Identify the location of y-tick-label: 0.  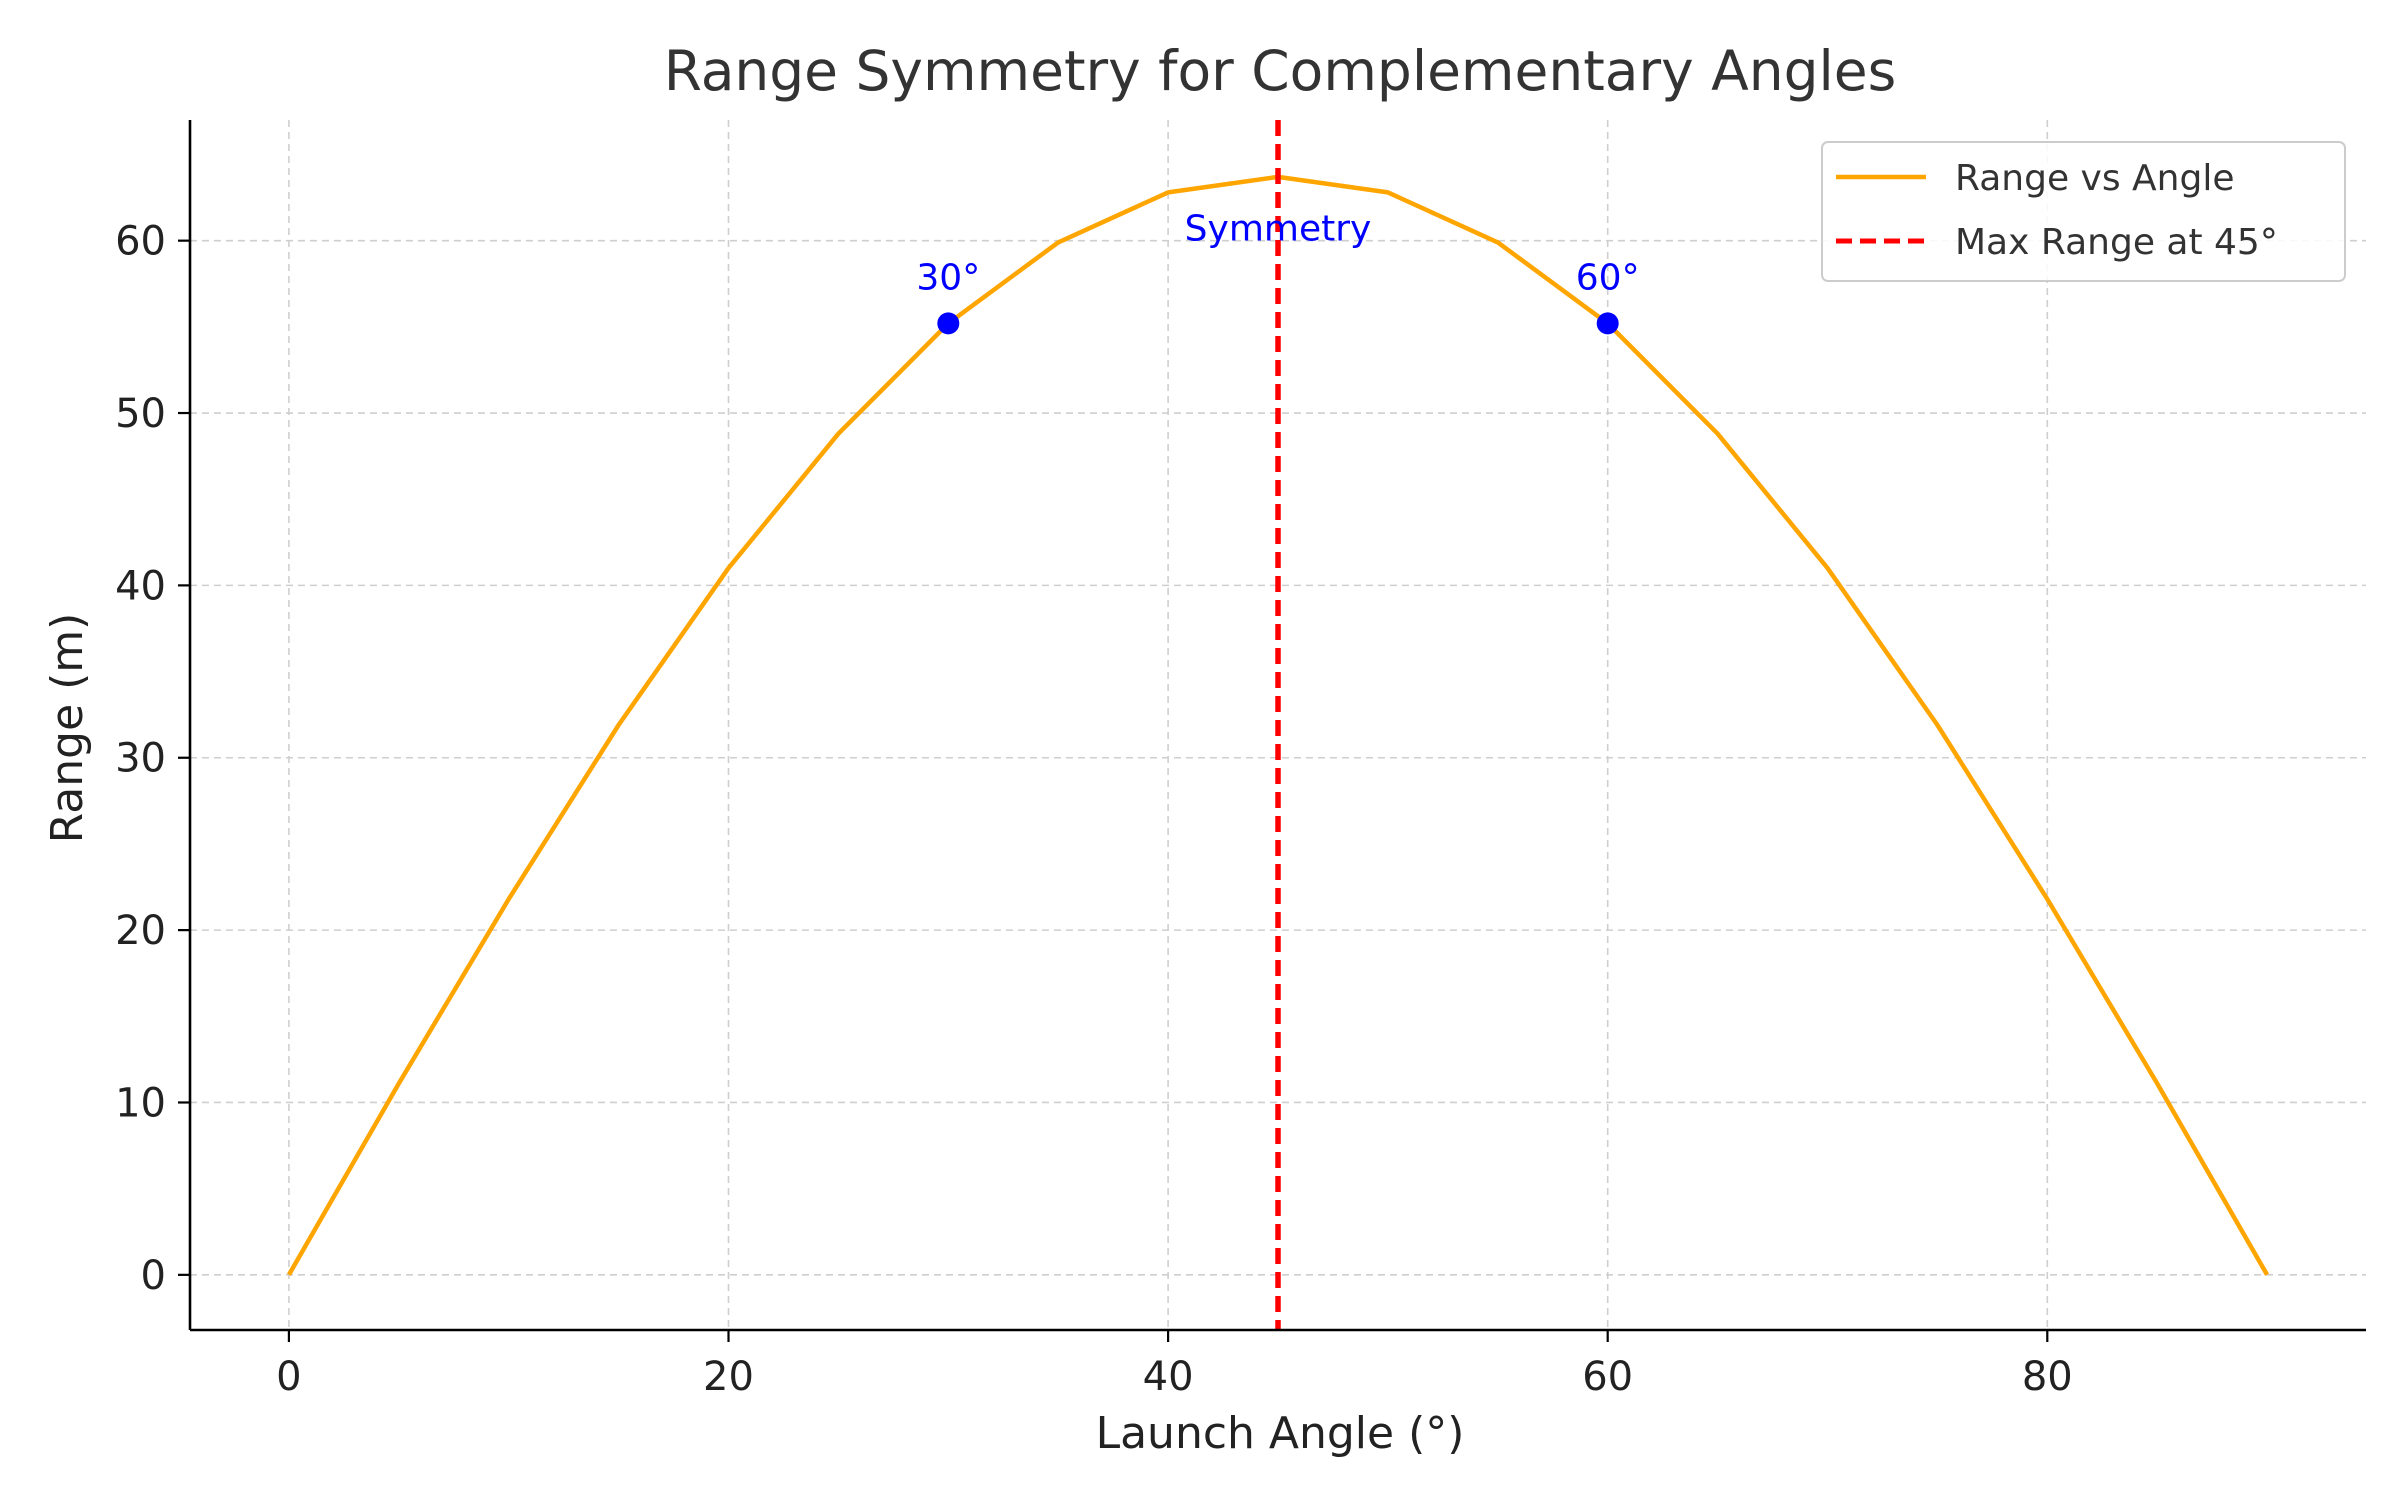
(153, 1276).